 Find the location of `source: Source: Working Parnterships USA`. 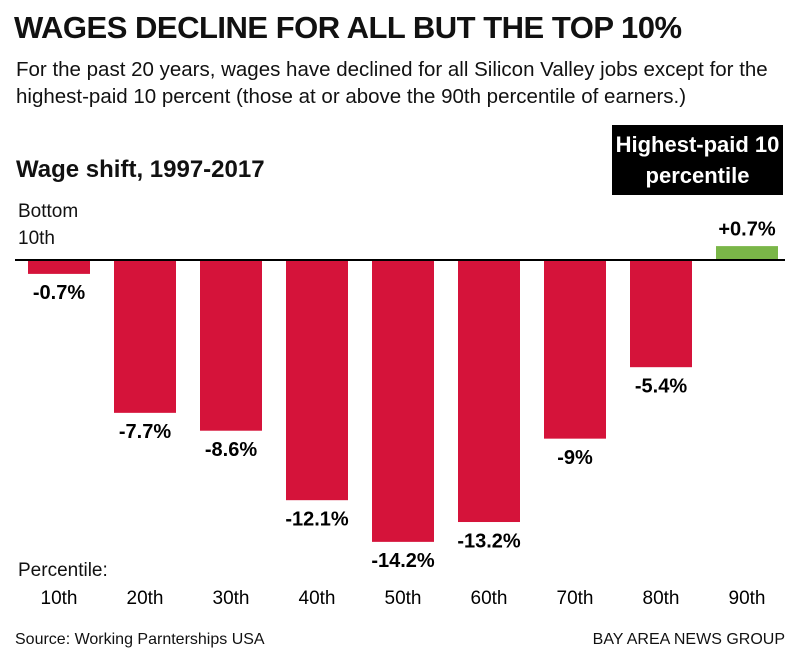

source: Source: Working Parnterships USA is located at coordinates (140, 639).